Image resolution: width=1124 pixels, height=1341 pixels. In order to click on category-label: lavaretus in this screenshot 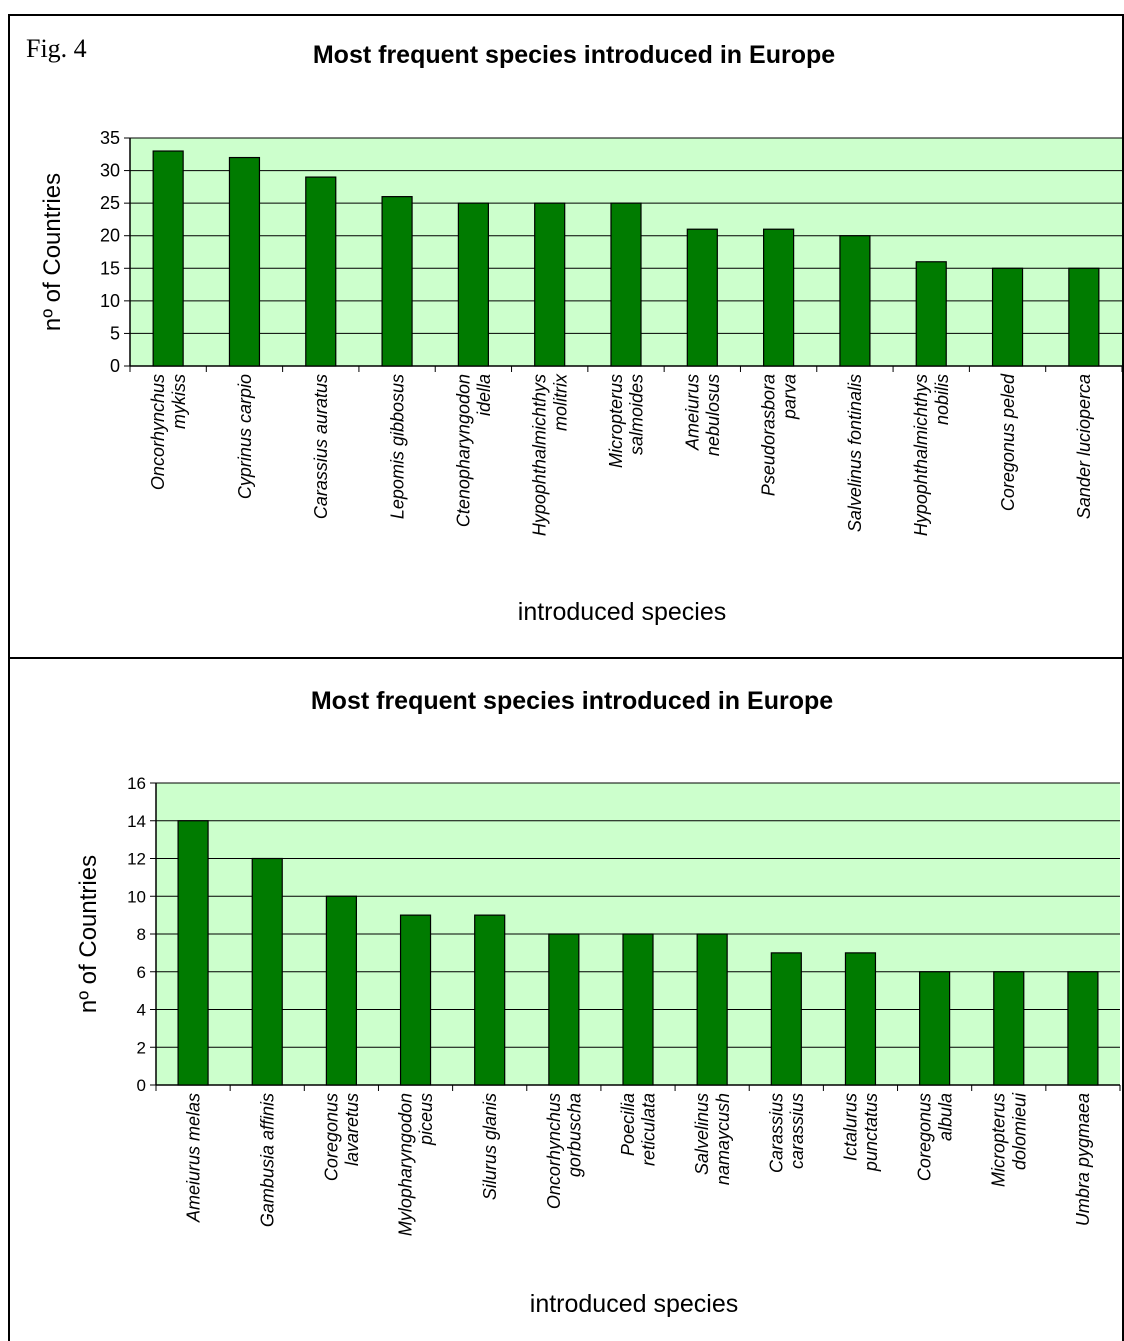, I will do `click(352, 1129)`.